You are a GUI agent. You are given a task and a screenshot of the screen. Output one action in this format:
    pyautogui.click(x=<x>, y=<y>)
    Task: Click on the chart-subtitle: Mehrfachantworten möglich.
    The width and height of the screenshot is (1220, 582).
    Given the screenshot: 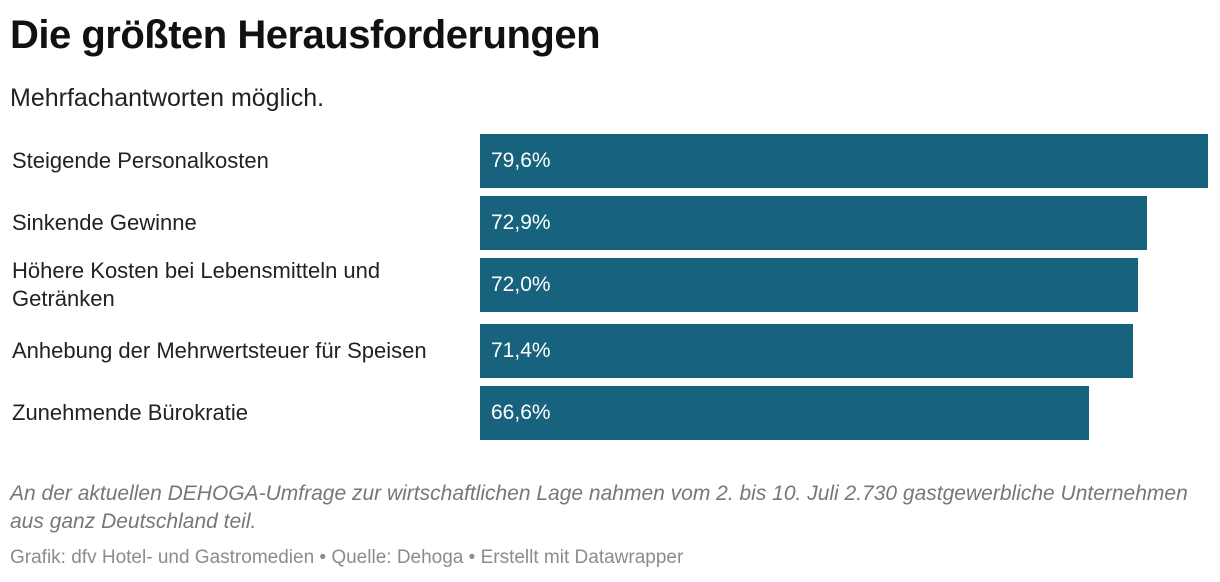 What is the action you would take?
    pyautogui.click(x=167, y=98)
    